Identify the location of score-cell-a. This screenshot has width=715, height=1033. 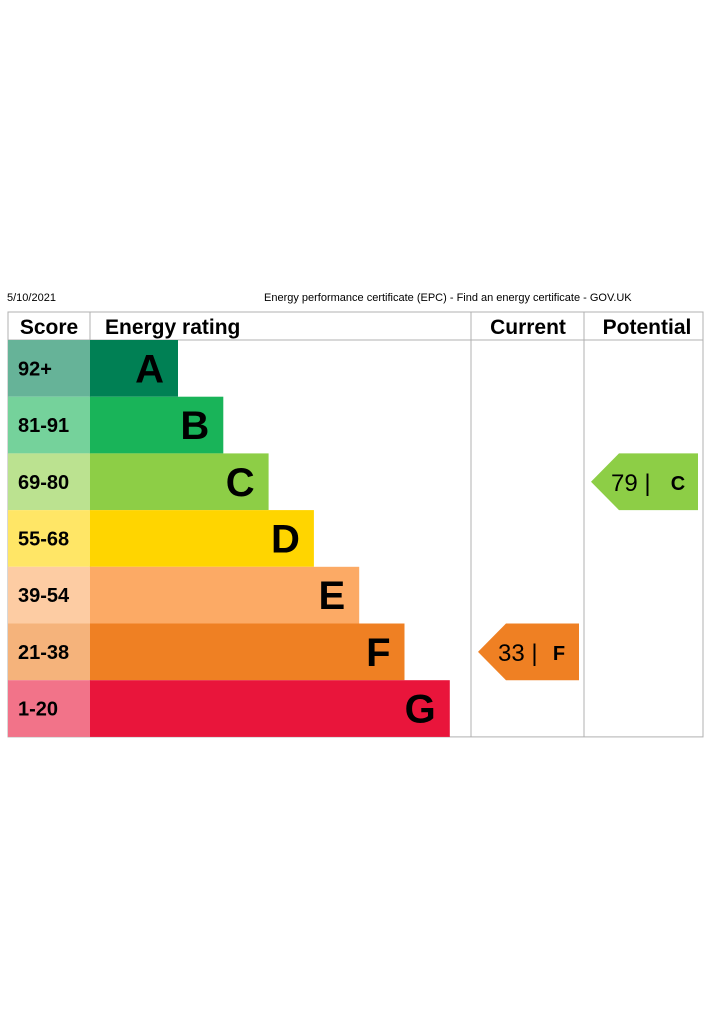
(49, 368).